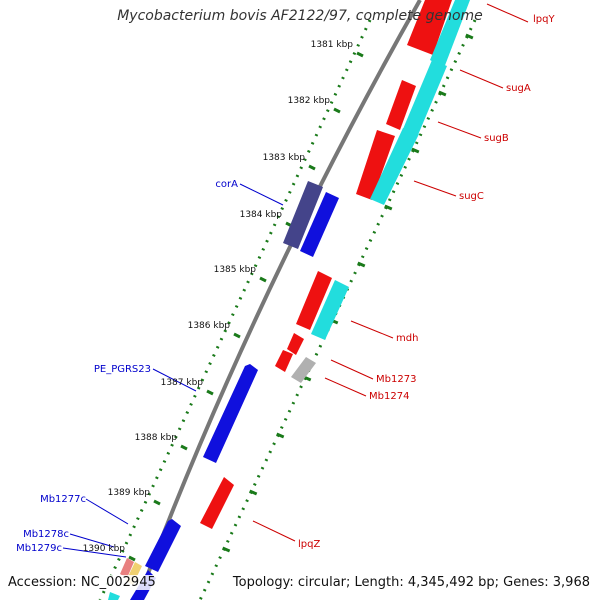 The width and height of the screenshot is (600, 600). What do you see at coordinates (295, 344) in the screenshot?
I see `cds-mb1273` at bounding box center [295, 344].